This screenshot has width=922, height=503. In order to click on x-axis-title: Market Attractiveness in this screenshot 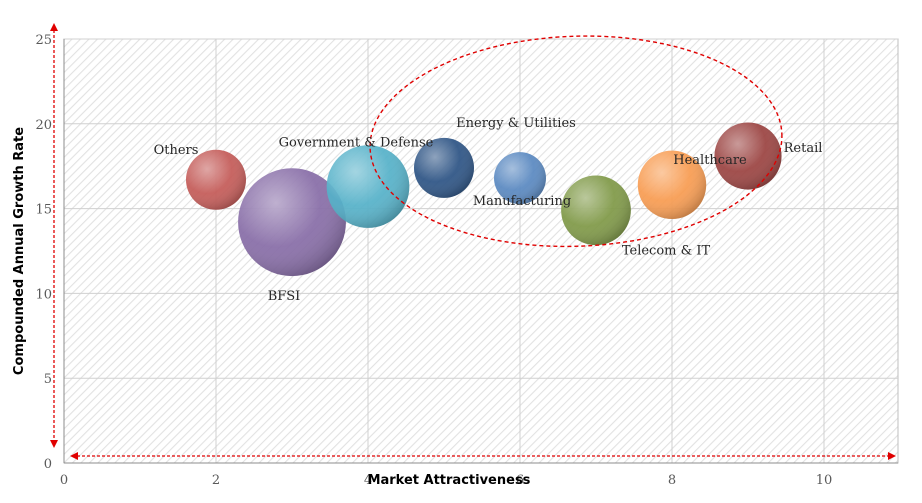, I will do `click(449, 480)`.